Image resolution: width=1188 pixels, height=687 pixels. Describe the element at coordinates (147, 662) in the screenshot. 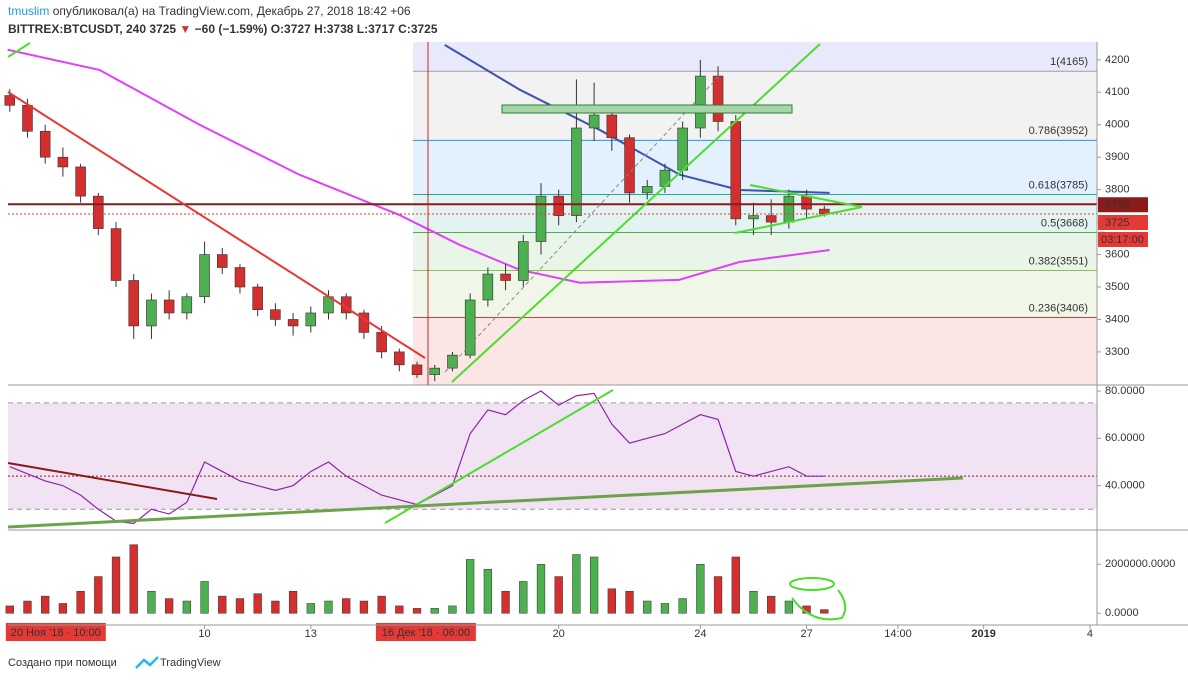

I see `logo` at that location.